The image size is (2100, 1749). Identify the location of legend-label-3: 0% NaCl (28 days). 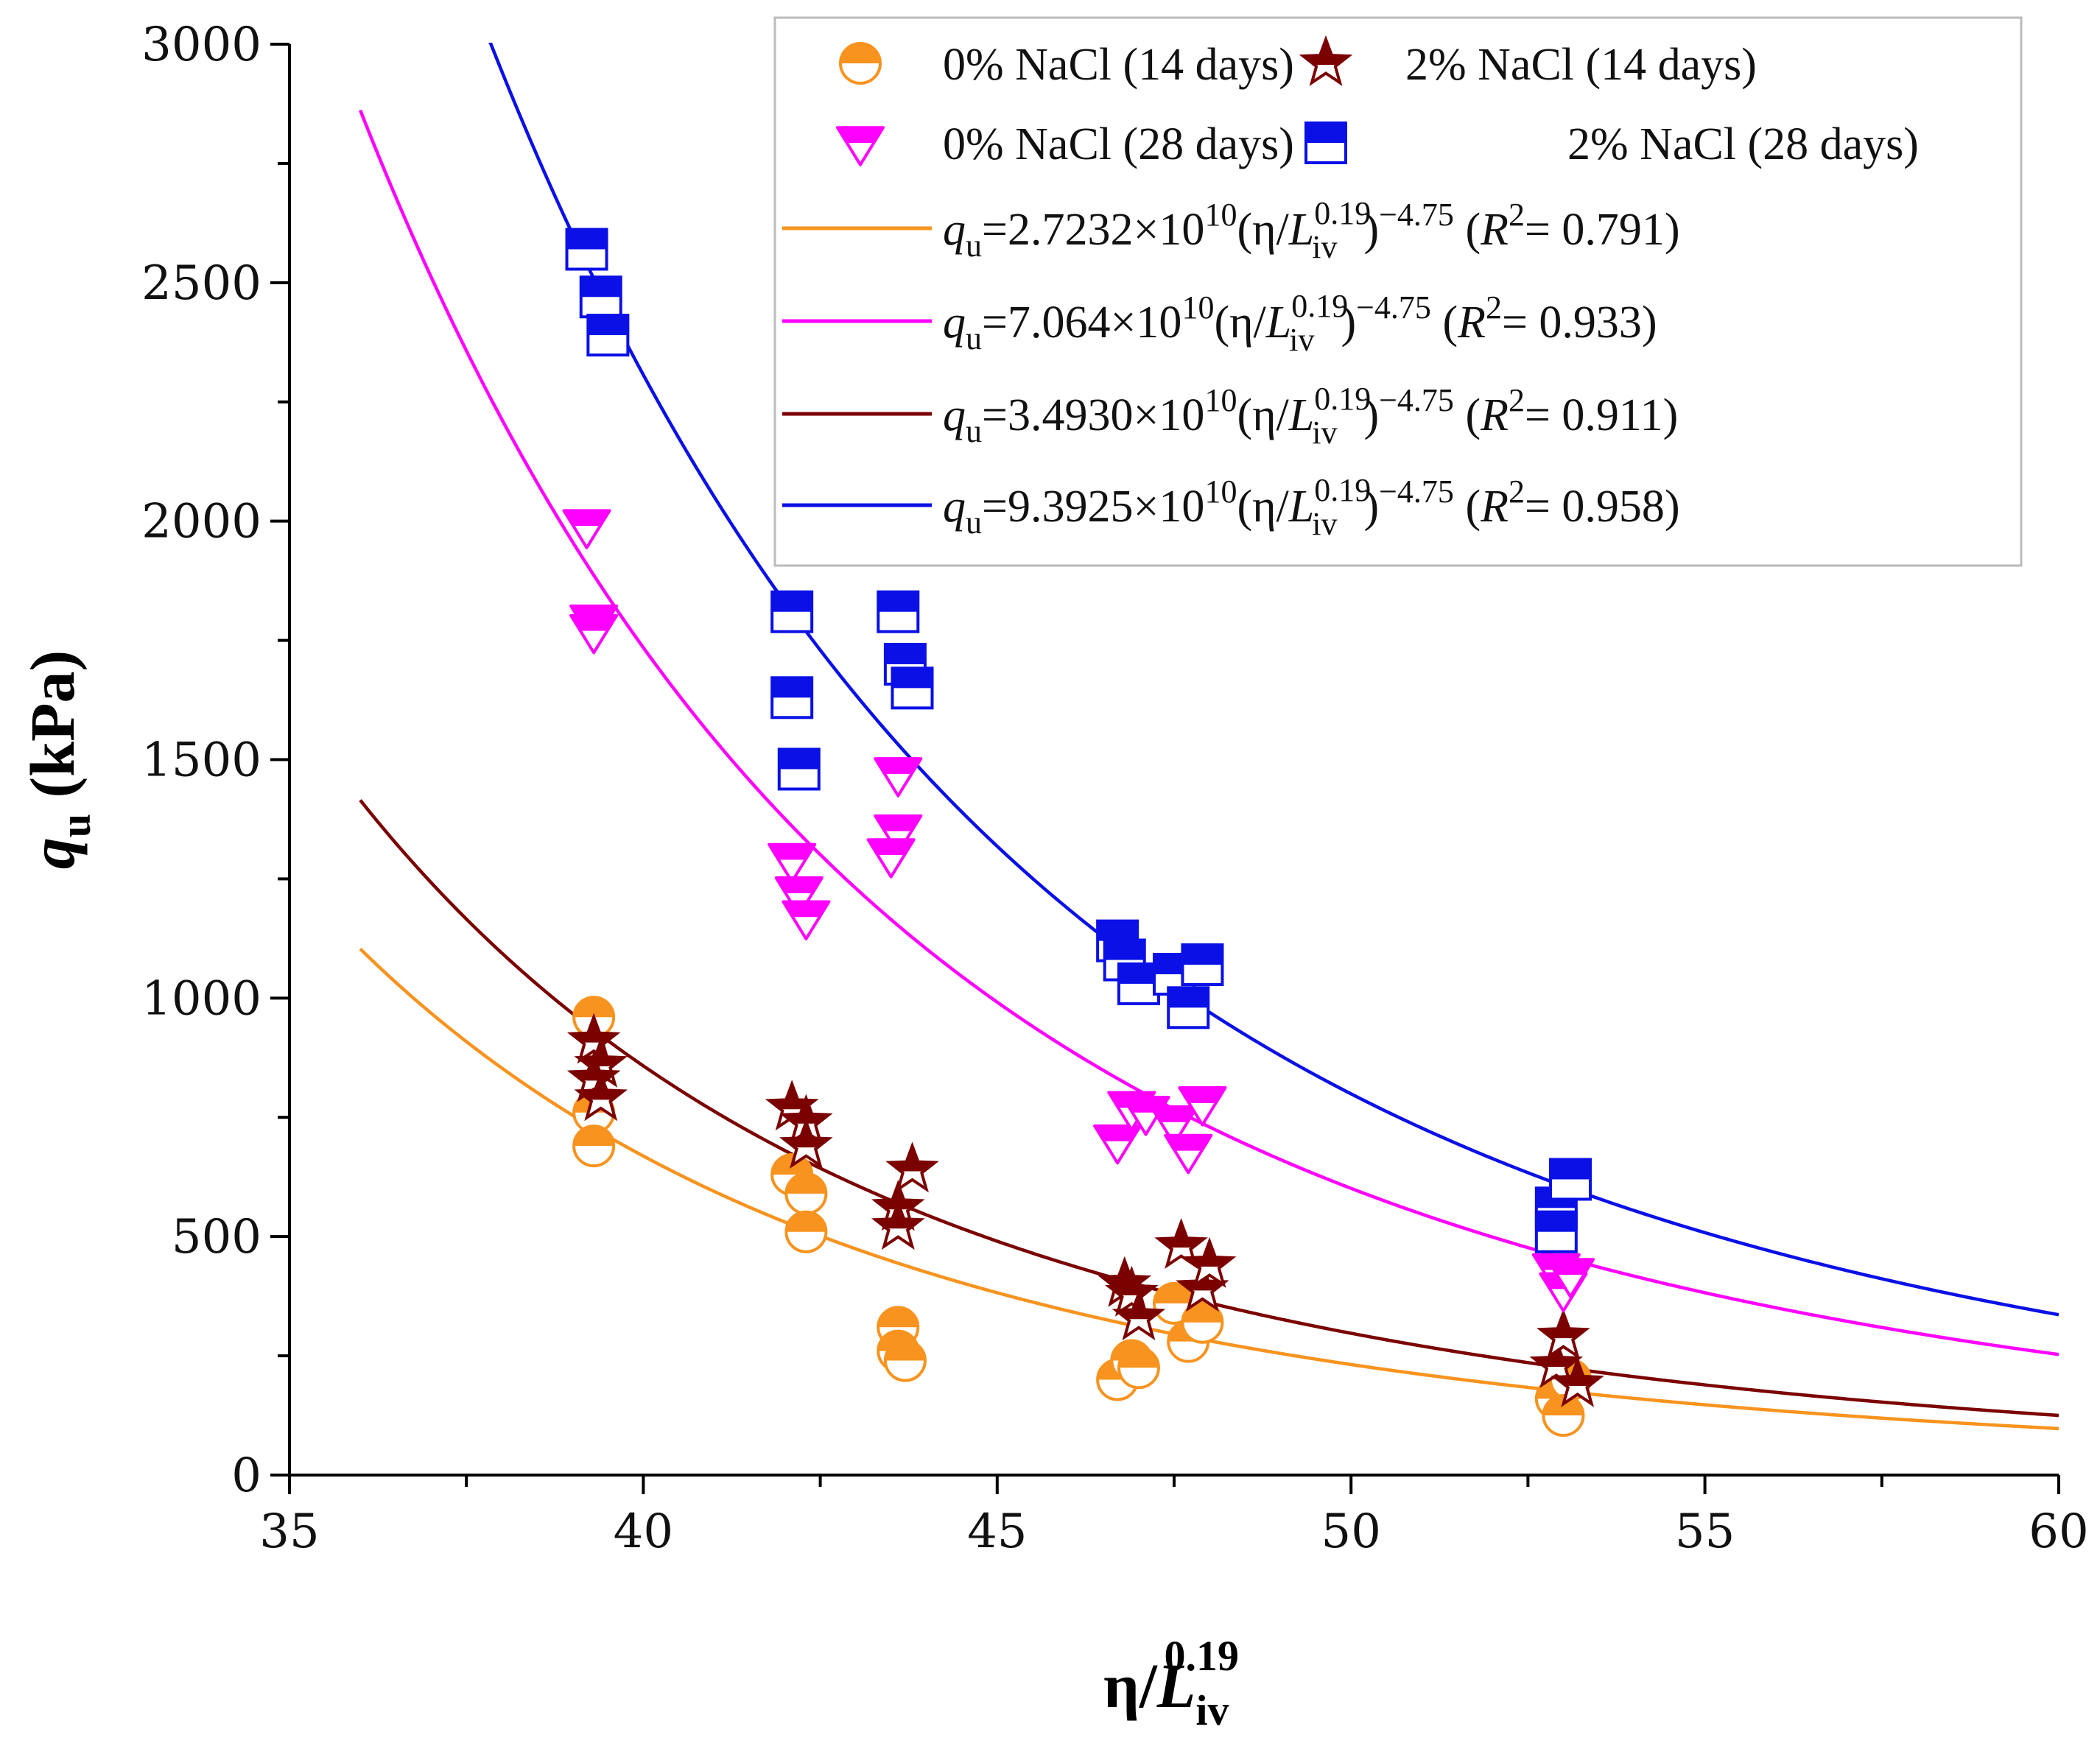
(1119, 144).